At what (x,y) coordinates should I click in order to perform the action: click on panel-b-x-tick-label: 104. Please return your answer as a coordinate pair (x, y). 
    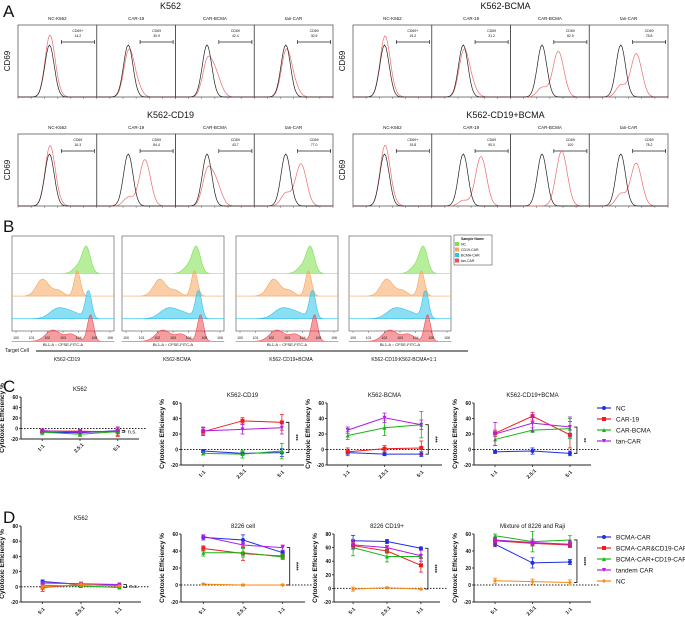
    Looking at the image, I should click on (303, 338).